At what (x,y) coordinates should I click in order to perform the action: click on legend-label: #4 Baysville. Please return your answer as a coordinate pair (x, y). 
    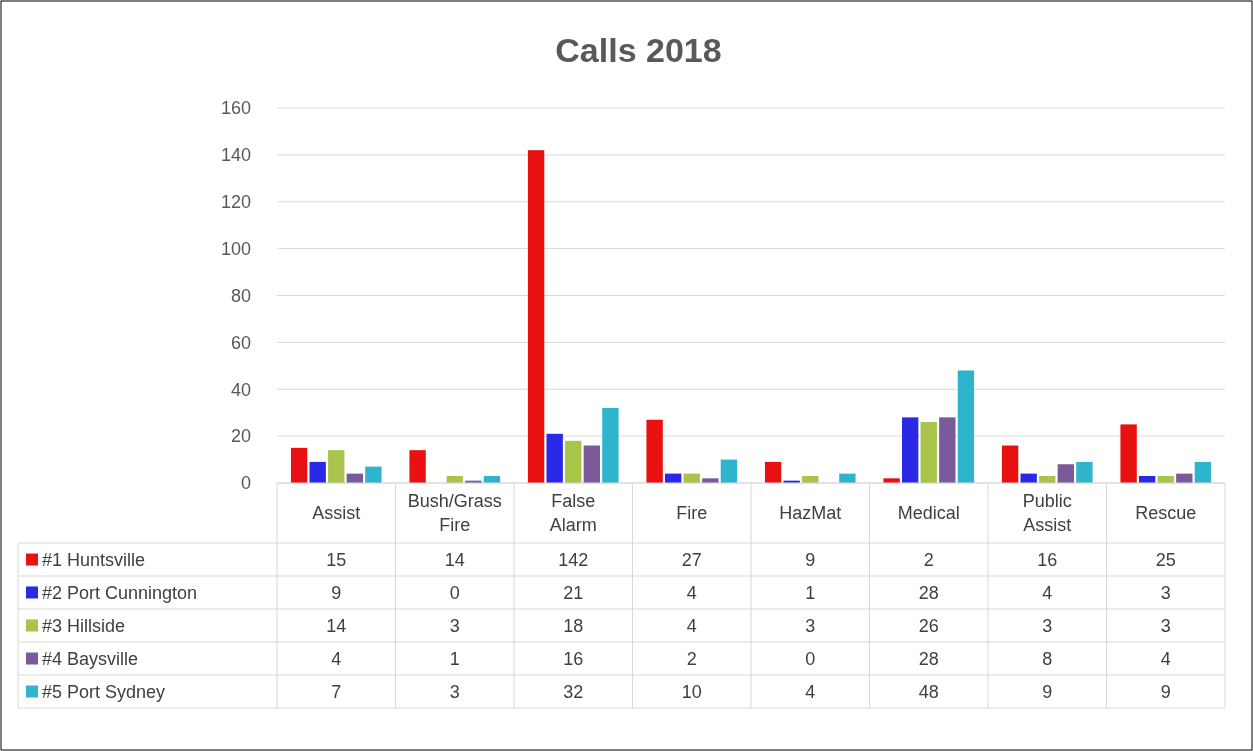
    Looking at the image, I should click on (90, 658).